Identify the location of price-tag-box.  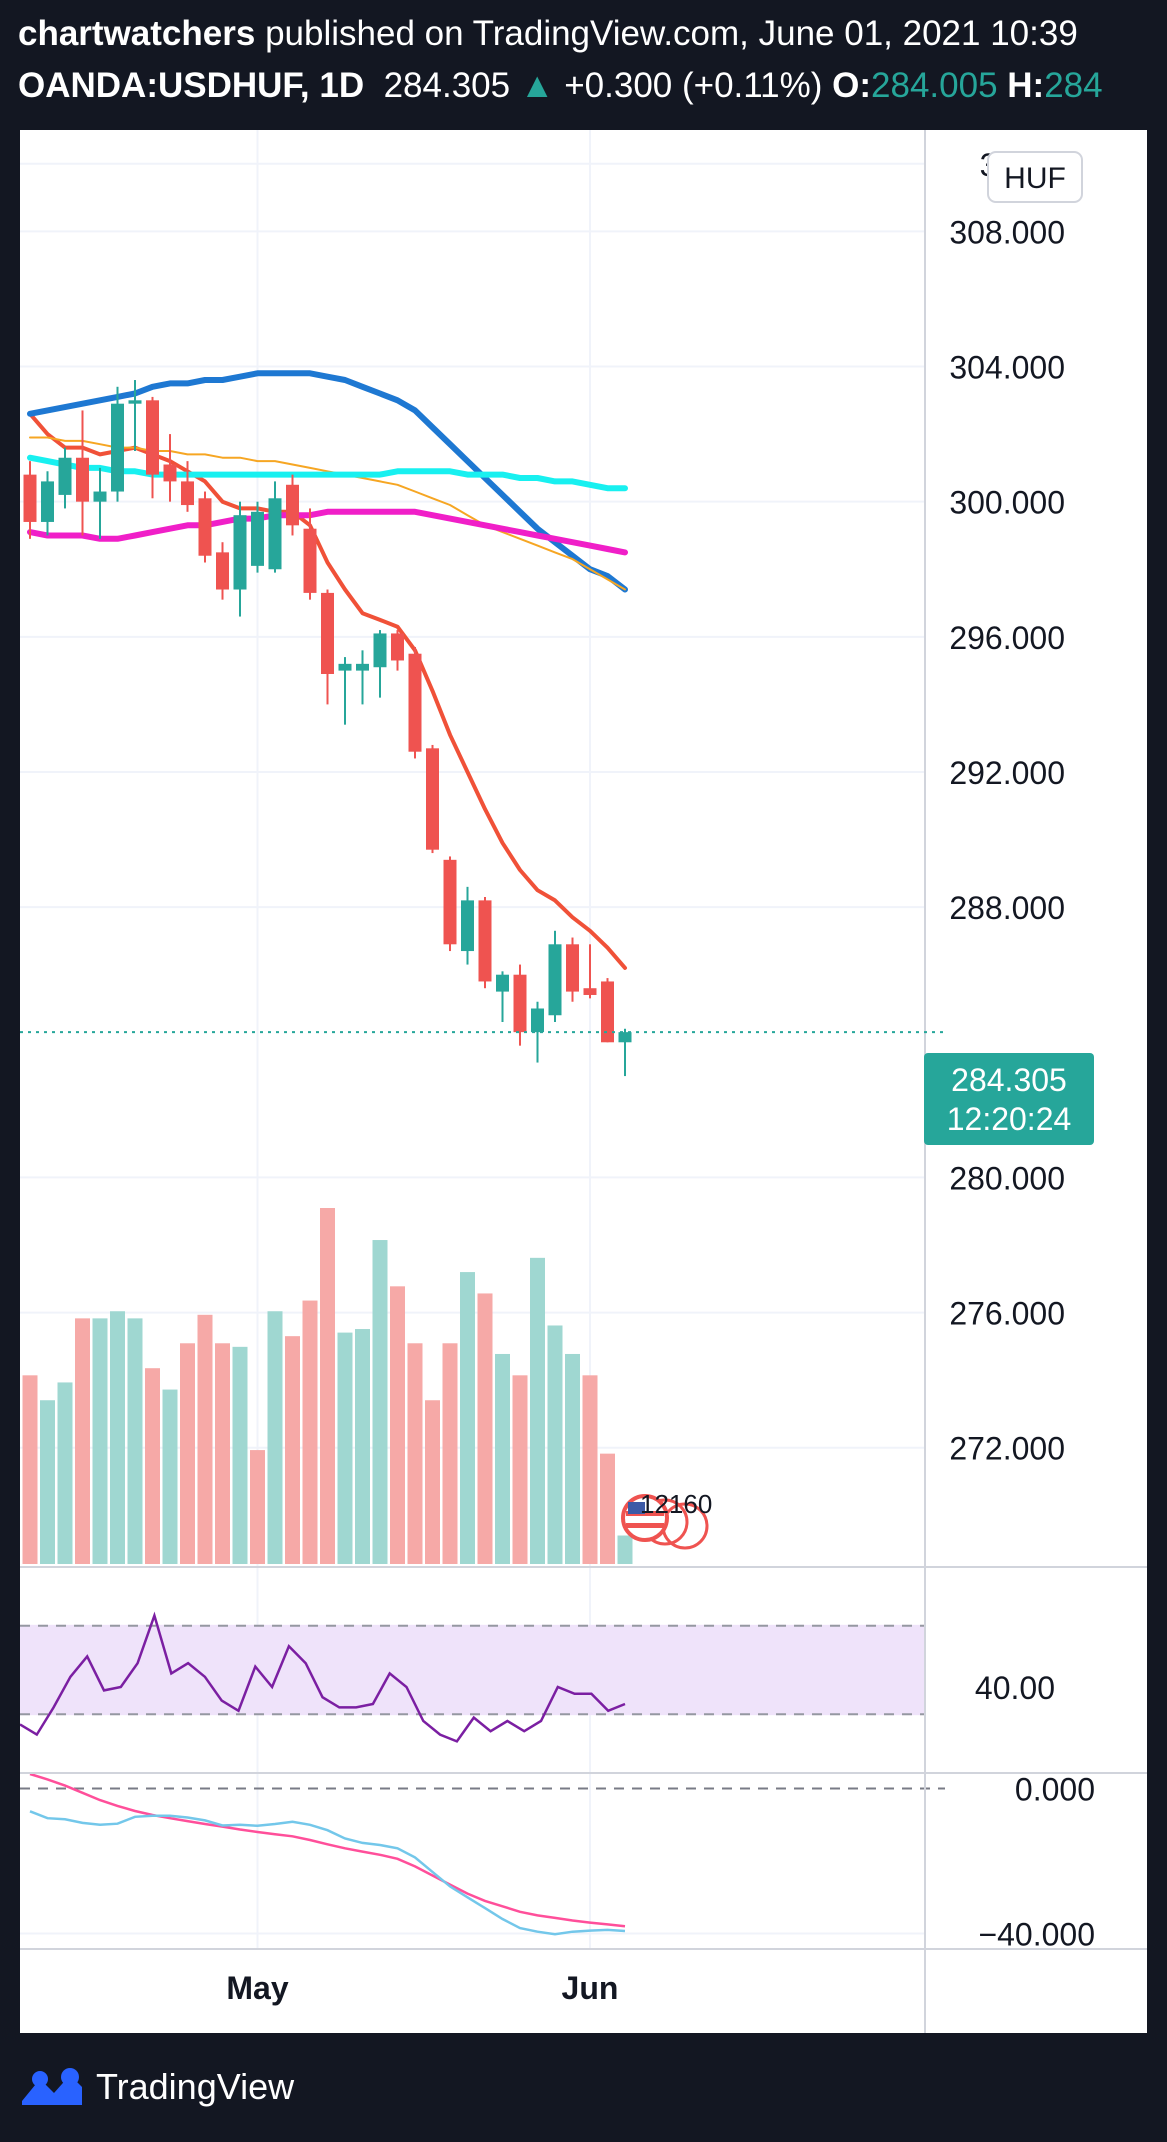
(1009, 1099).